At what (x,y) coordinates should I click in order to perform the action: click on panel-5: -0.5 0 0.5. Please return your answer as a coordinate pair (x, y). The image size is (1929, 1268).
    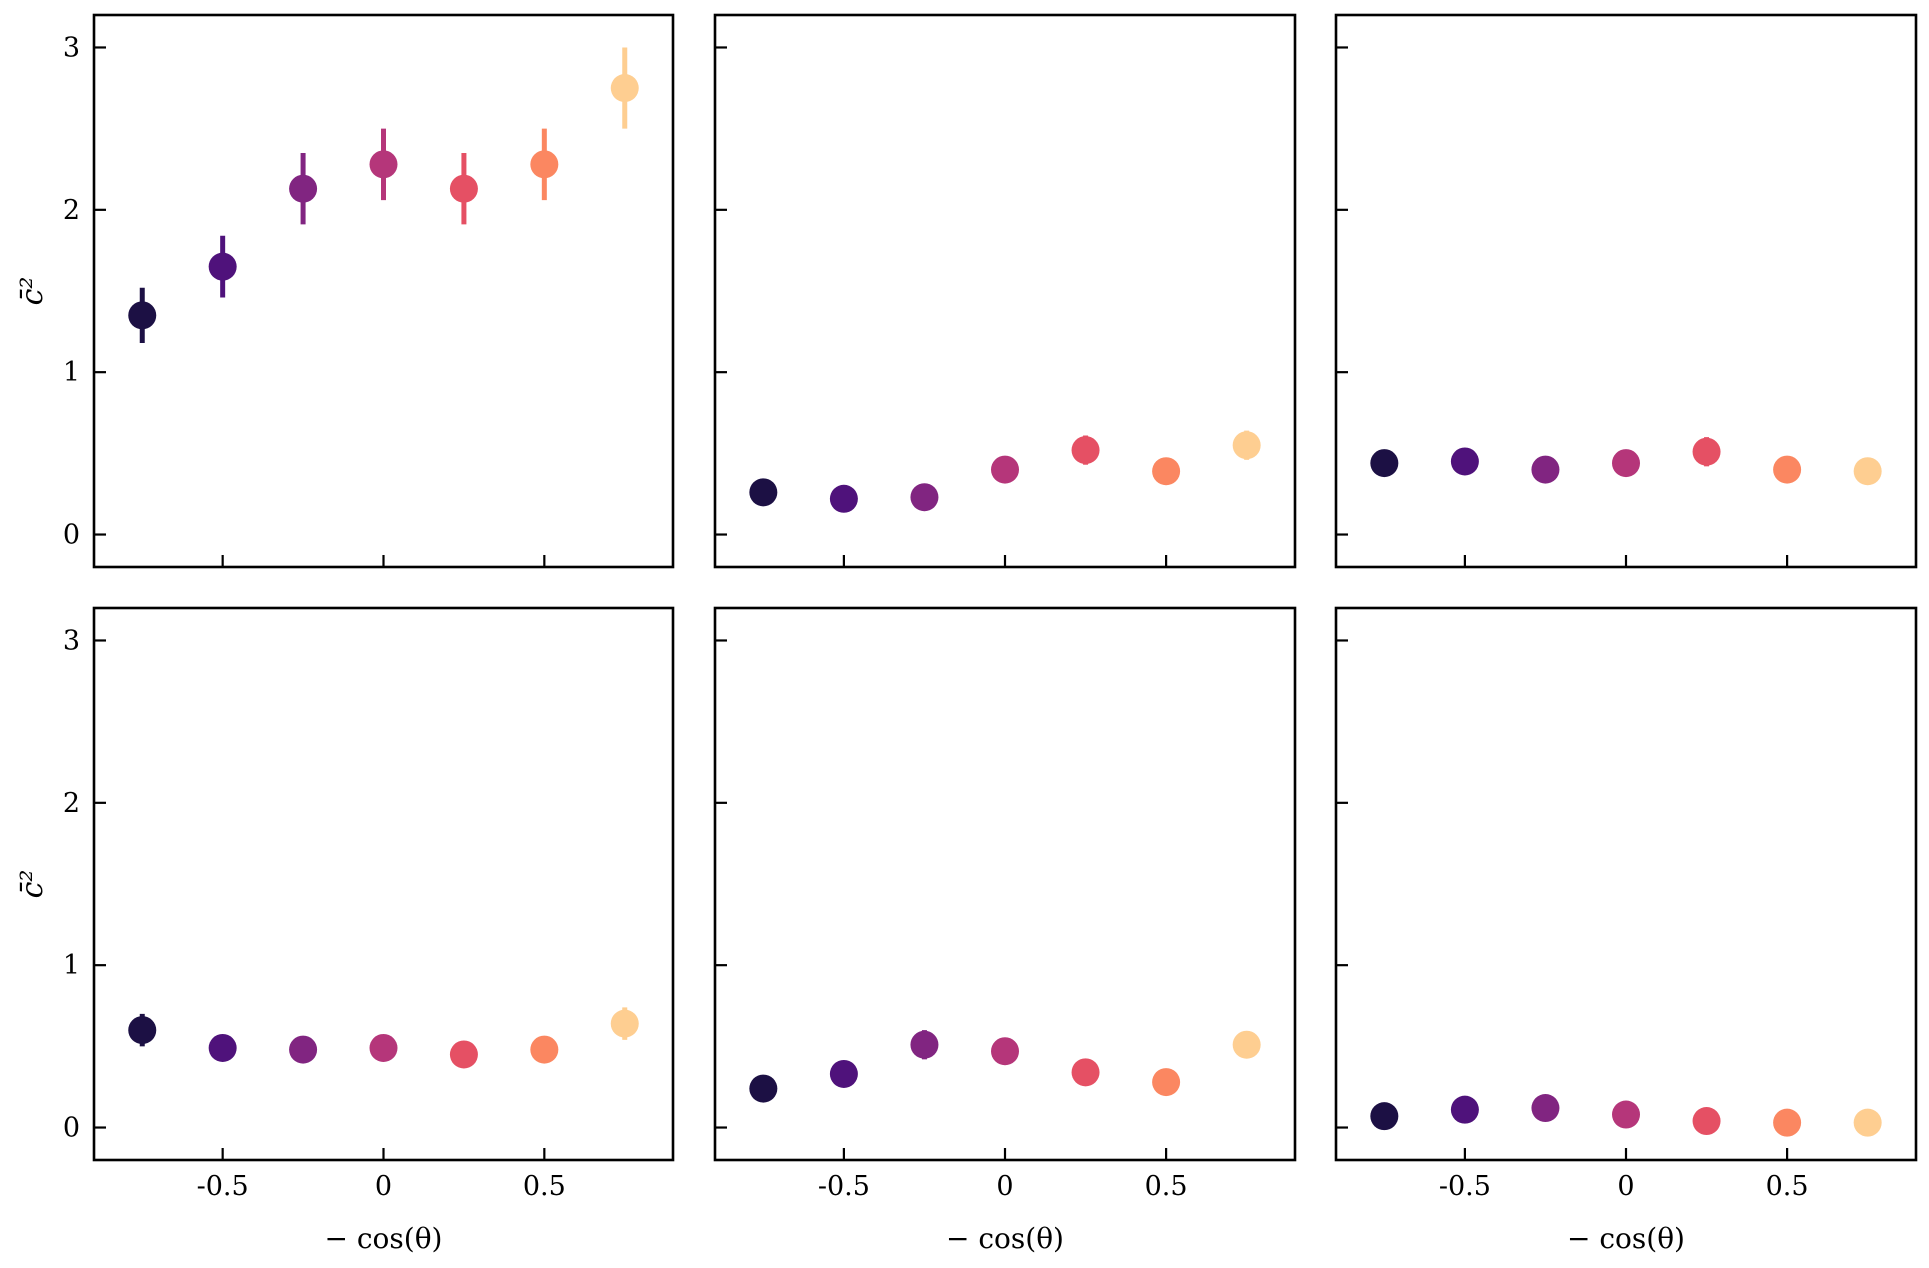
    Looking at the image, I should click on (1005, 904).